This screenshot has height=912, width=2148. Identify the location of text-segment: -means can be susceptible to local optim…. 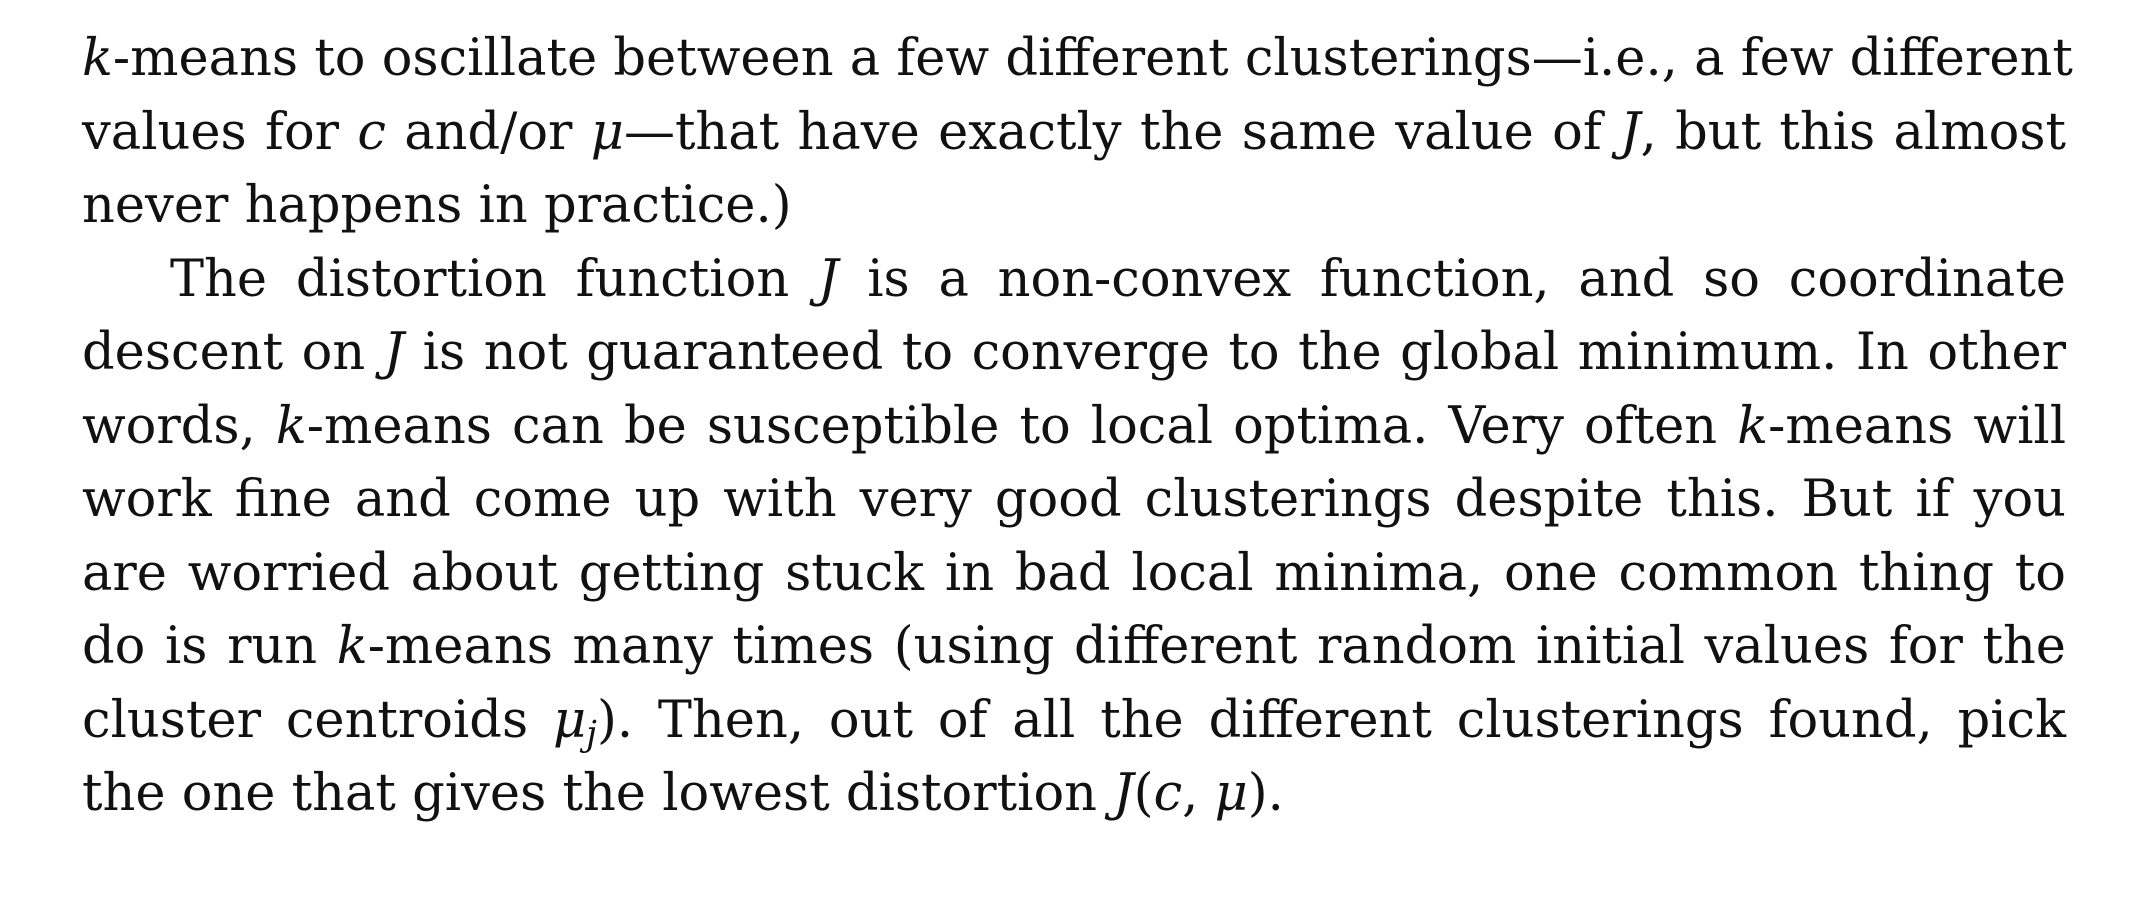
(1022, 426).